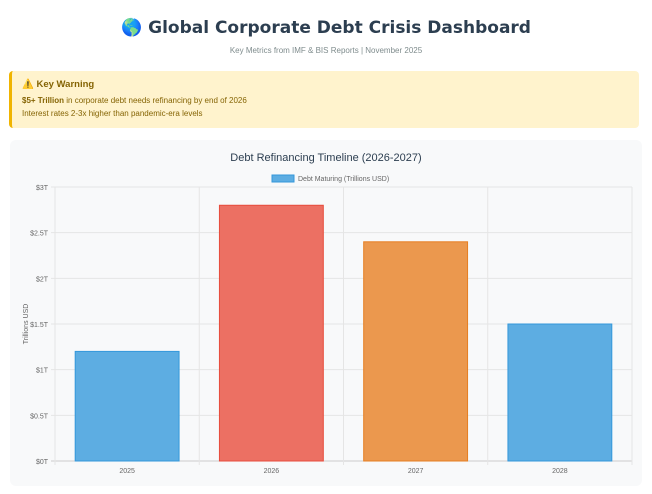  What do you see at coordinates (39, 416) in the screenshot?
I see `y-tick-label: $0.5T` at bounding box center [39, 416].